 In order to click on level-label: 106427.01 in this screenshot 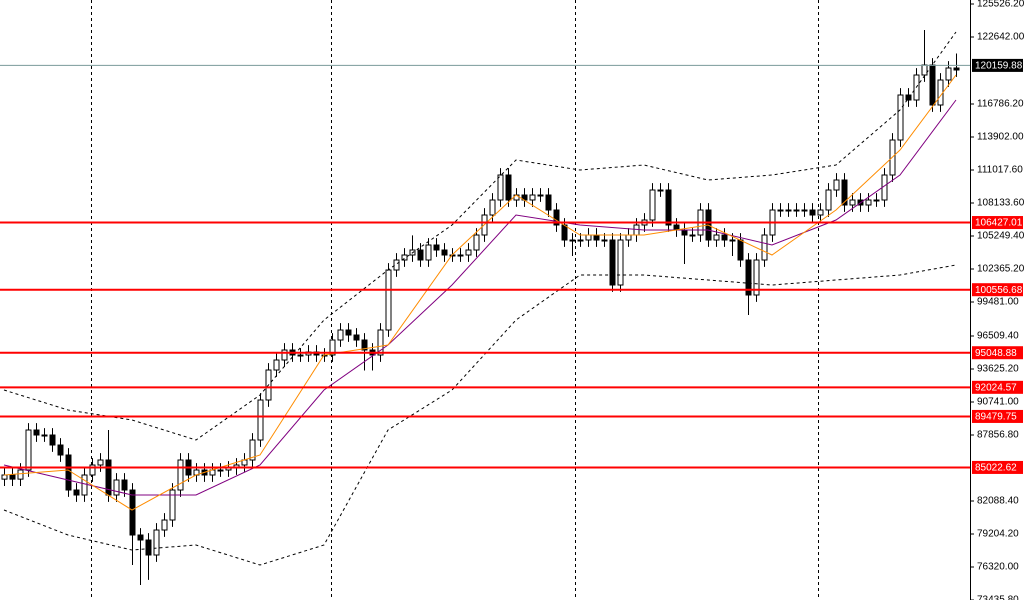, I will do `click(999, 223)`.